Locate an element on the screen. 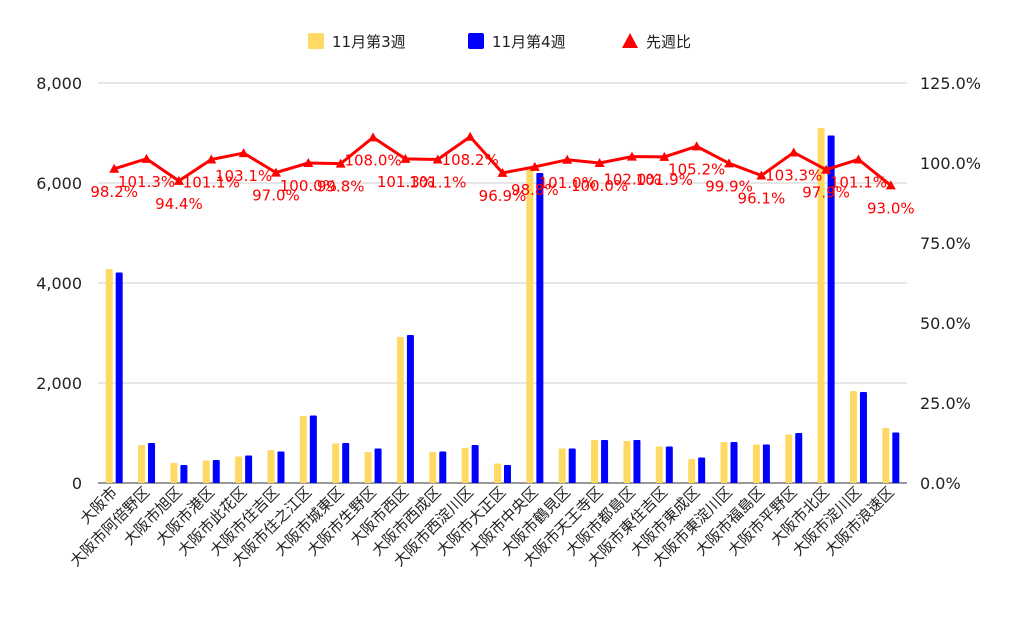 The image size is (1024, 633). ratio-data-label: 99.8% is located at coordinates (341, 187).